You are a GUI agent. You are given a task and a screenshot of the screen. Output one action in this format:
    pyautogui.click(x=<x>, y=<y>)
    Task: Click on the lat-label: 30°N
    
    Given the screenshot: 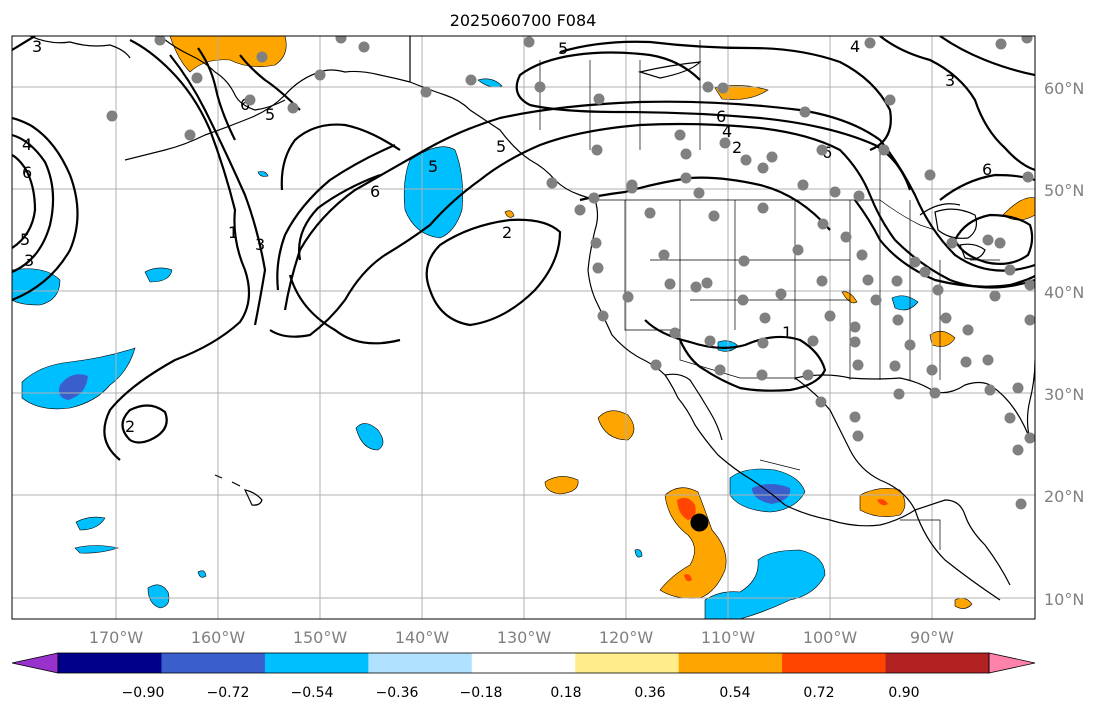 What is the action you would take?
    pyautogui.click(x=1064, y=394)
    